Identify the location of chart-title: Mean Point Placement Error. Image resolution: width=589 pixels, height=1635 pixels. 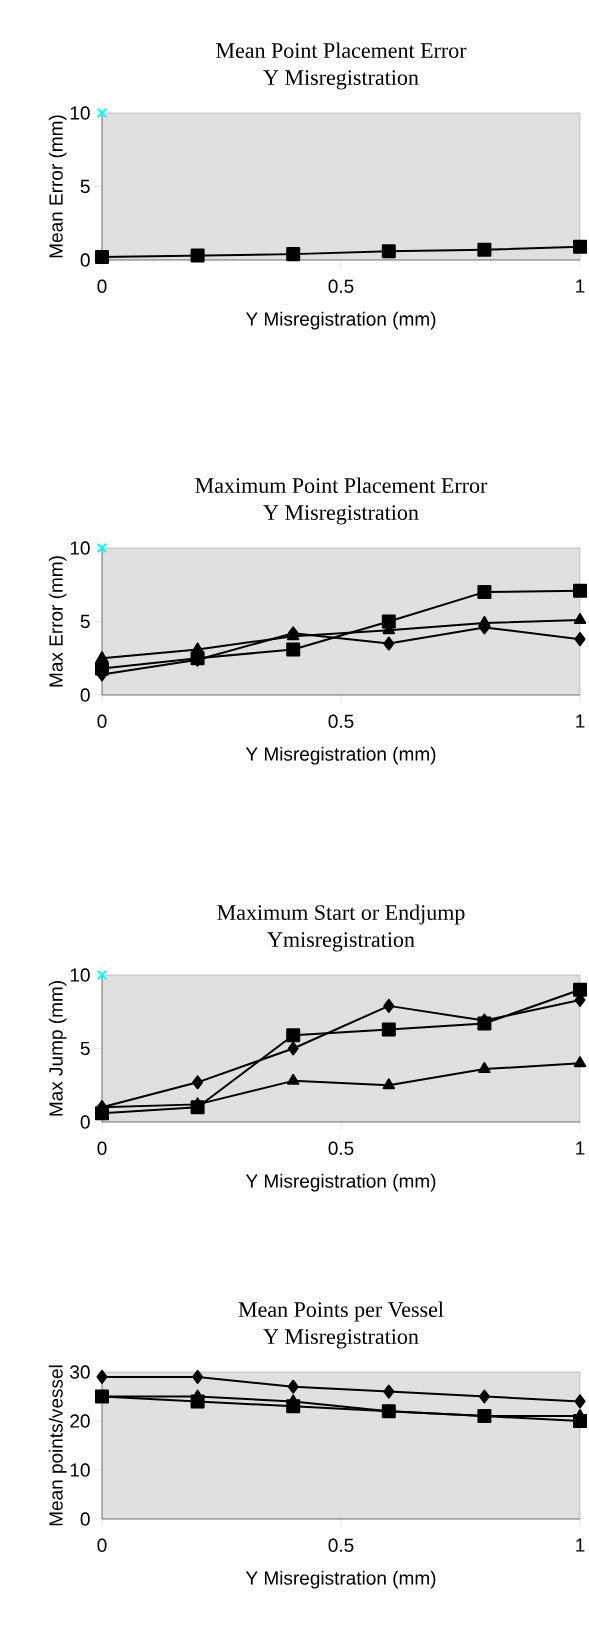
(341, 50).